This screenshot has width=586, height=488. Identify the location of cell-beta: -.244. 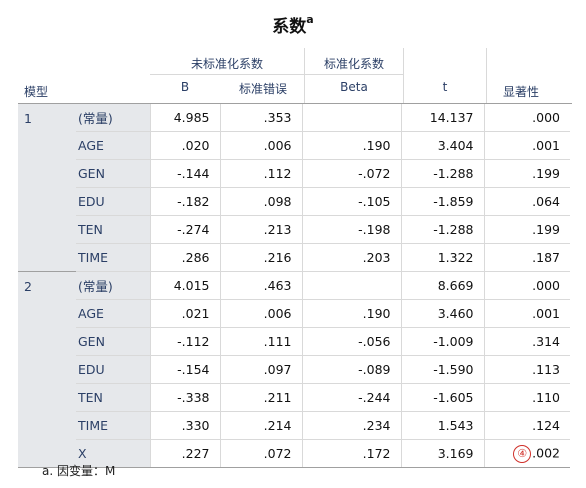
(351, 397).